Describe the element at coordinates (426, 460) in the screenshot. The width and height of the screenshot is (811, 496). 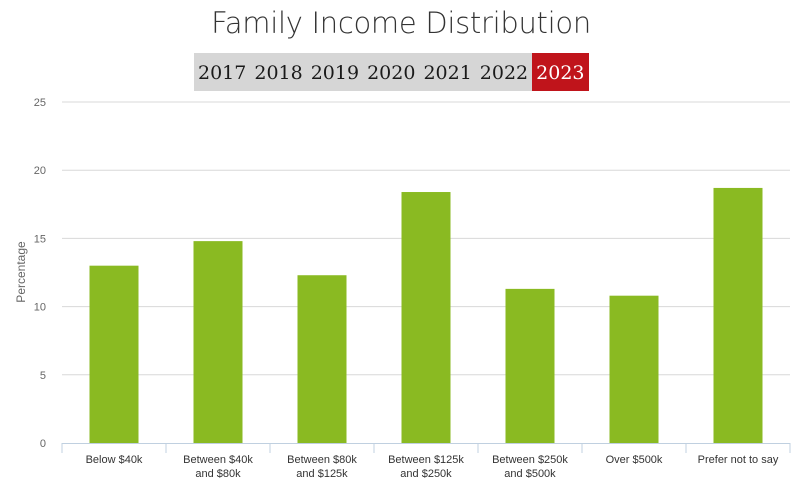
I see `x-tick-label-line: Between $125k` at that location.